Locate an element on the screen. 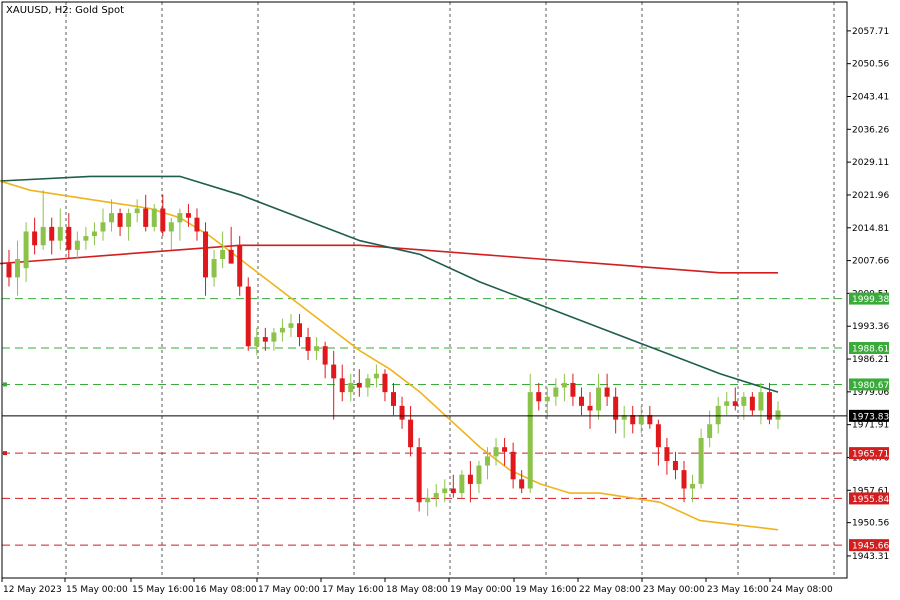  time-tick-label: 17 May 00:00 is located at coordinates (289, 590).